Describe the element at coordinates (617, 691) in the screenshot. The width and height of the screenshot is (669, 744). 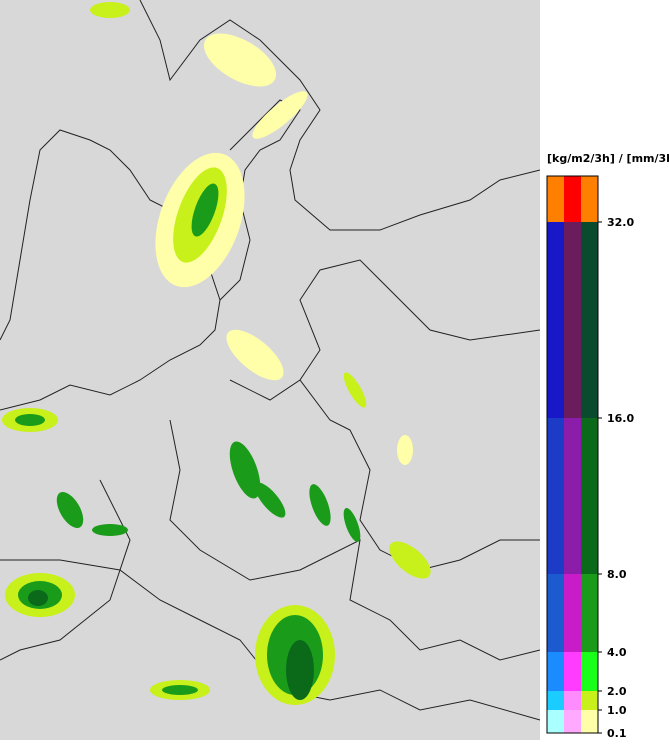
I see `legend-tick-label: 2.0` at that location.